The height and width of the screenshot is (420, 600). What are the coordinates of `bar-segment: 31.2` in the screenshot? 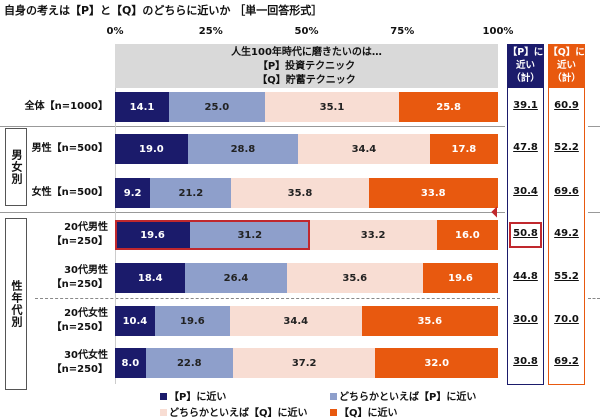 It's located at (250, 235).